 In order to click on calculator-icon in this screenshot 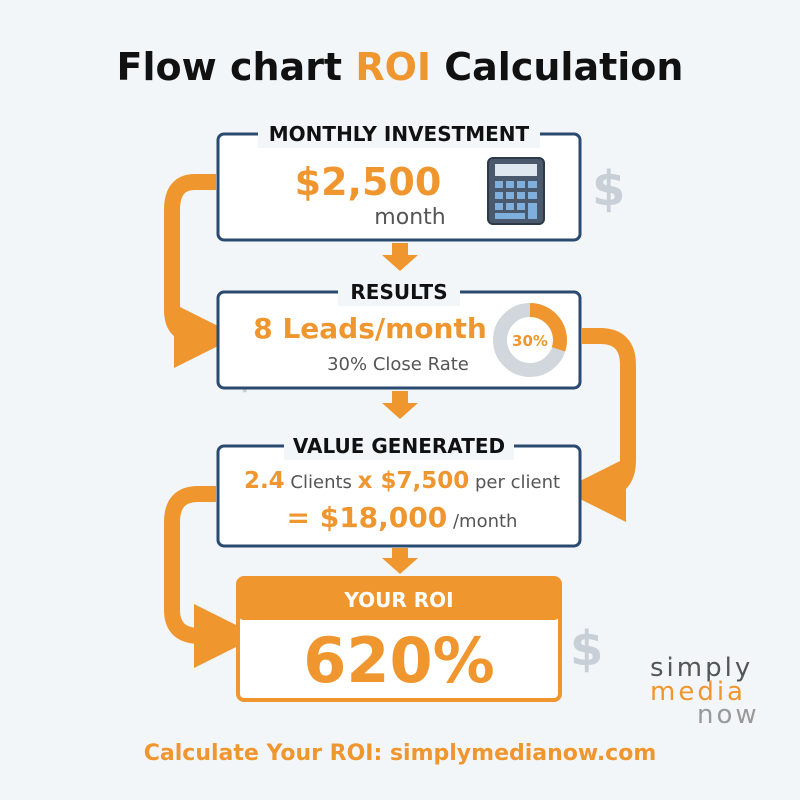, I will do `click(516, 191)`.